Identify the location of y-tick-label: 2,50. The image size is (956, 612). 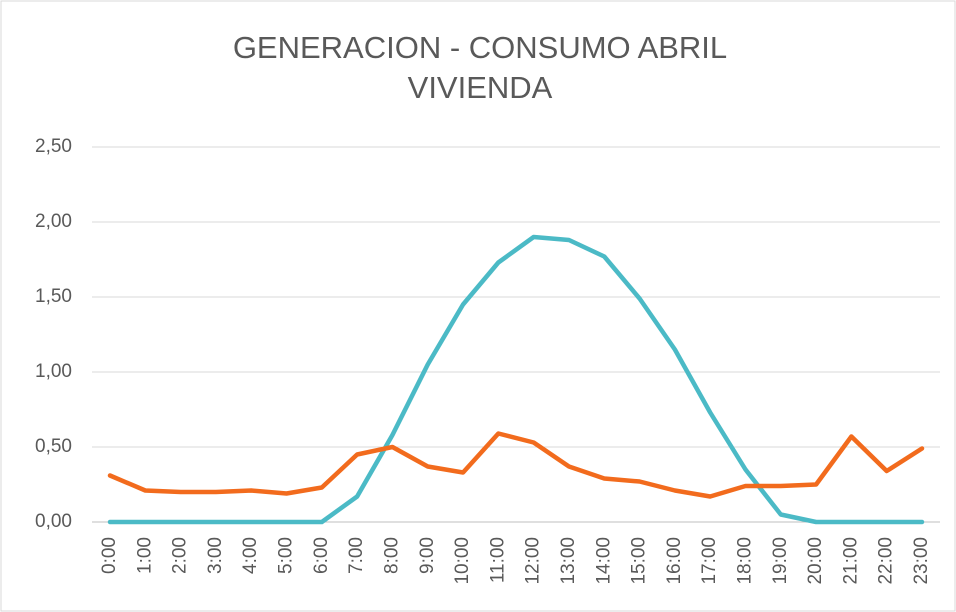
(53, 146).